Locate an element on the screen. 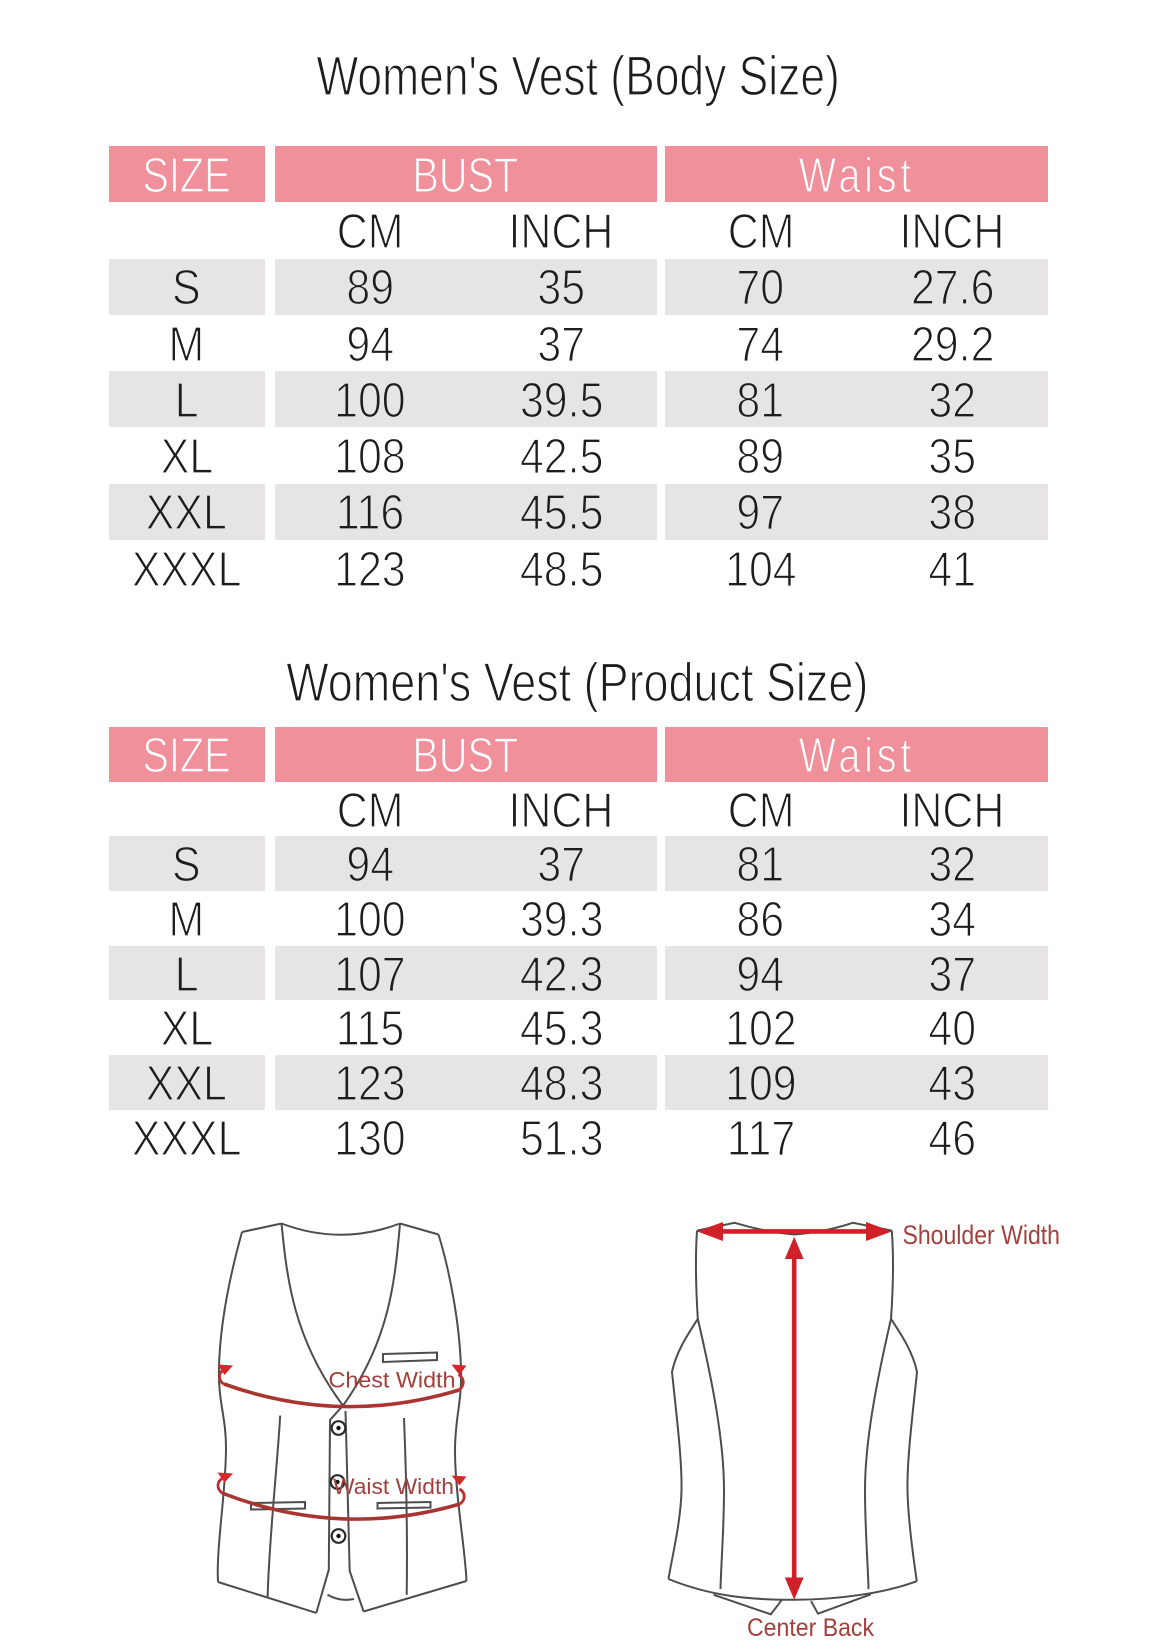 The height and width of the screenshot is (1650, 1150). svg-text: Center Back is located at coordinates (810, 1628).